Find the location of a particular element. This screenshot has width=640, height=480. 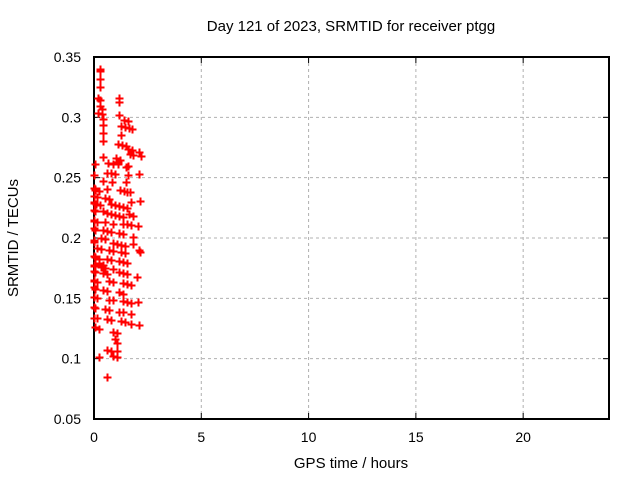

y-tick-label: 0.3 is located at coordinates (72, 117).